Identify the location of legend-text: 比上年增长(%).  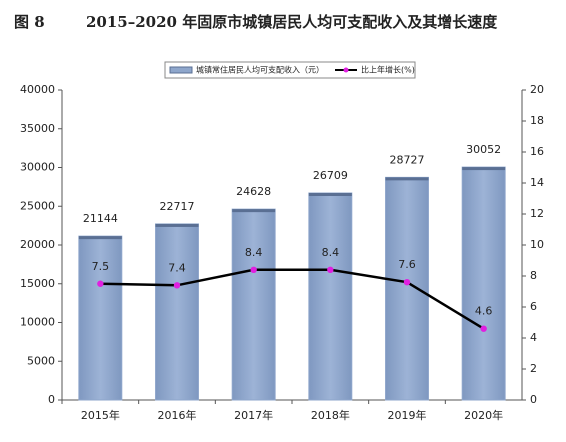
(388, 70).